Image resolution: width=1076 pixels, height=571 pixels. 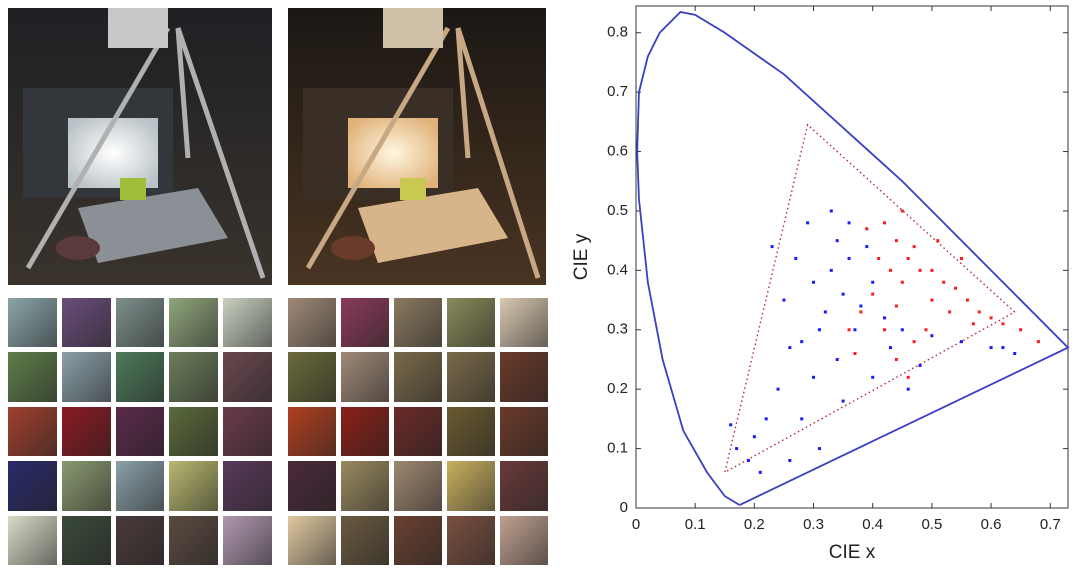 What do you see at coordinates (754, 524) in the screenshot?
I see `x-tick-label: 0.2` at bounding box center [754, 524].